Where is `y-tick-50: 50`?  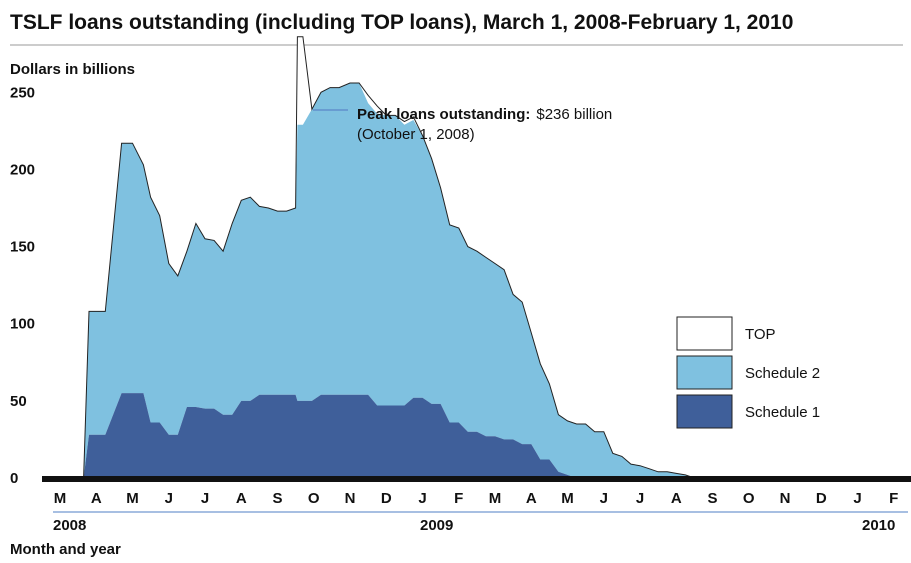 y-tick-50: 50 is located at coordinates (18, 401).